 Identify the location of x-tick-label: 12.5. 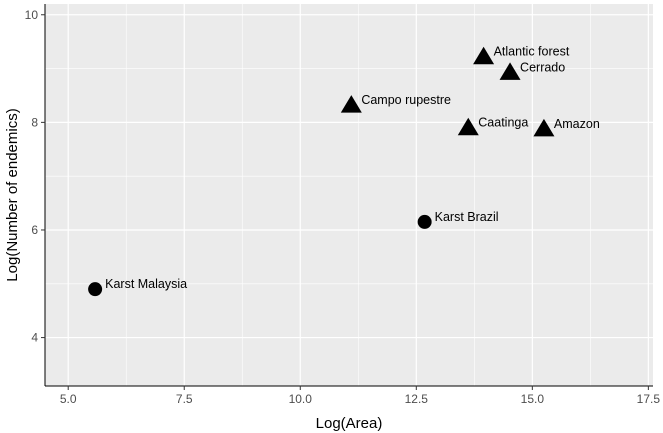
(417, 399).